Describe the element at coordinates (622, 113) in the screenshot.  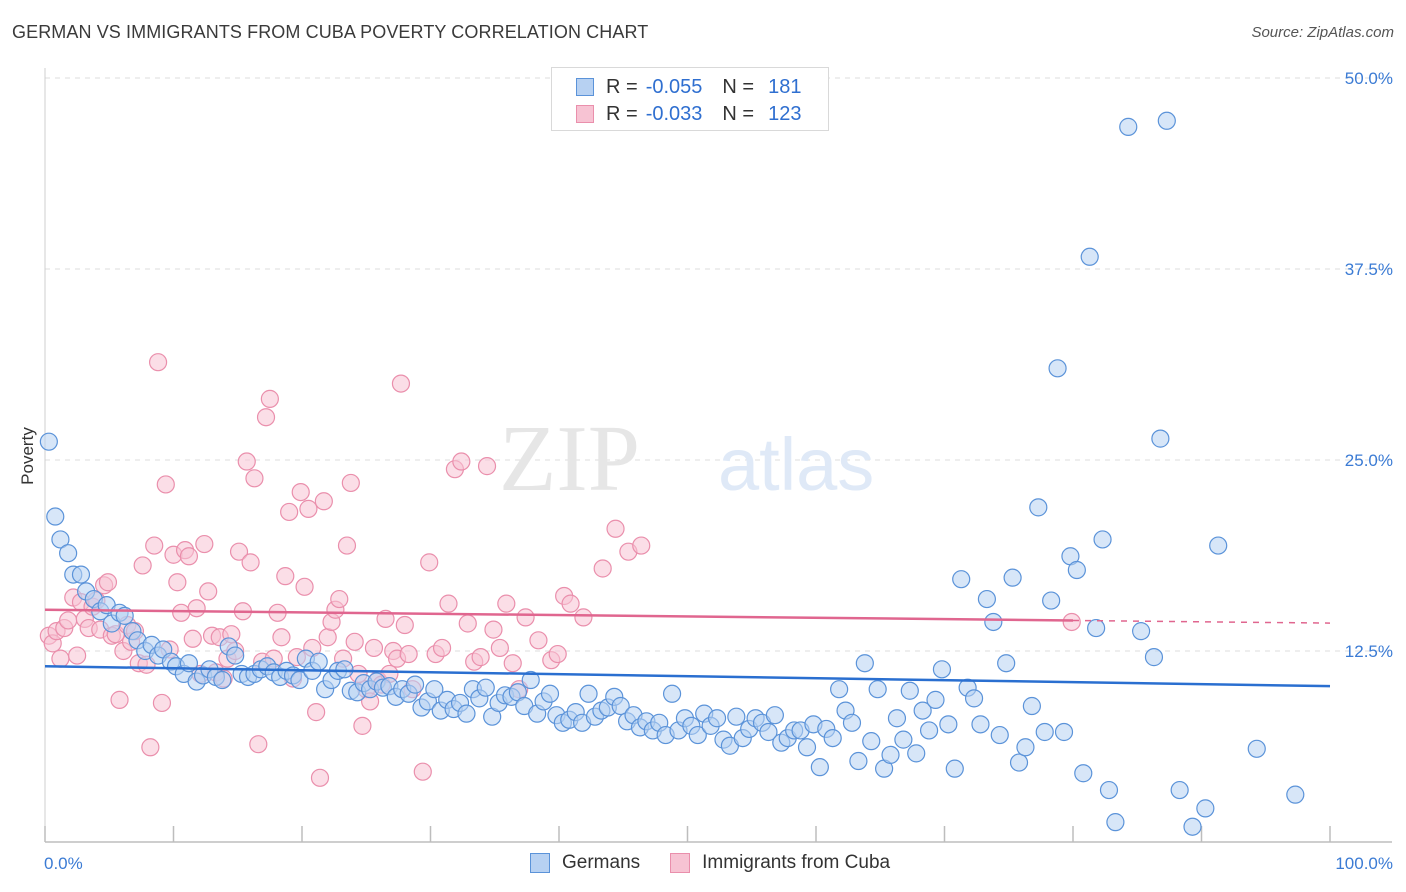
I see `legend-r-label: R =` at that location.